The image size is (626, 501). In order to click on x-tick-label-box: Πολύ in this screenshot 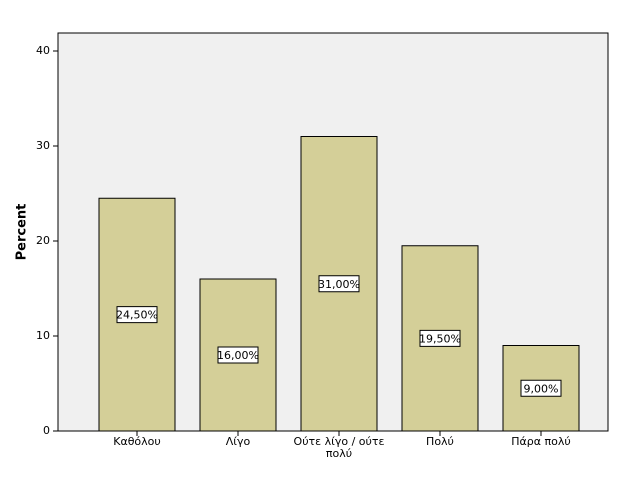, I will do `click(440, 442)`.